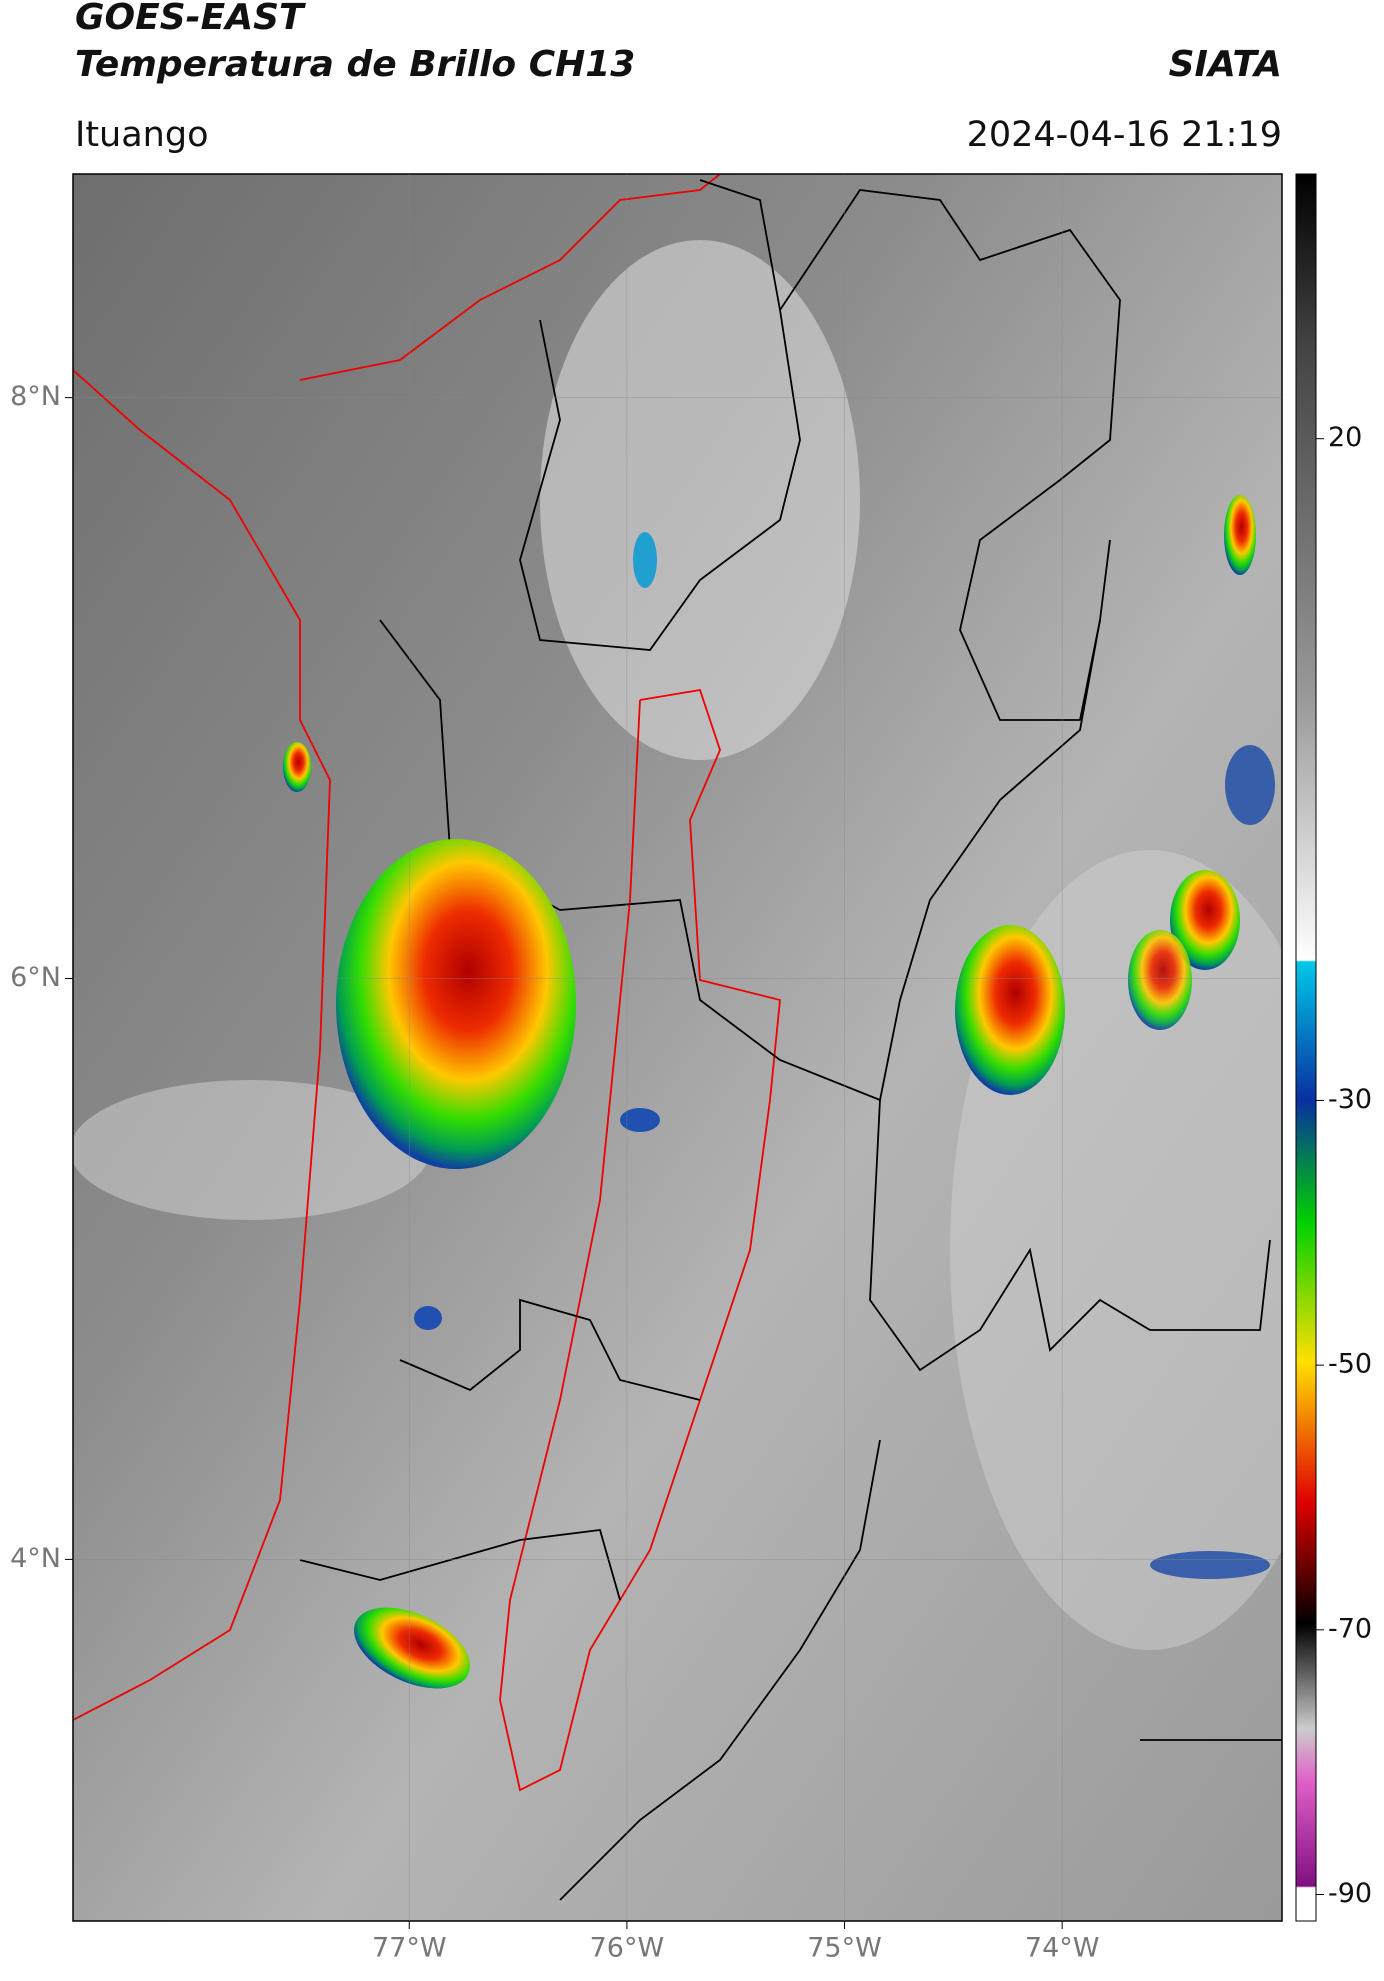 The width and height of the screenshot is (1384, 1981). Describe the element at coordinates (627, 1948) in the screenshot. I see `x-tick-label: 76°W` at that location.